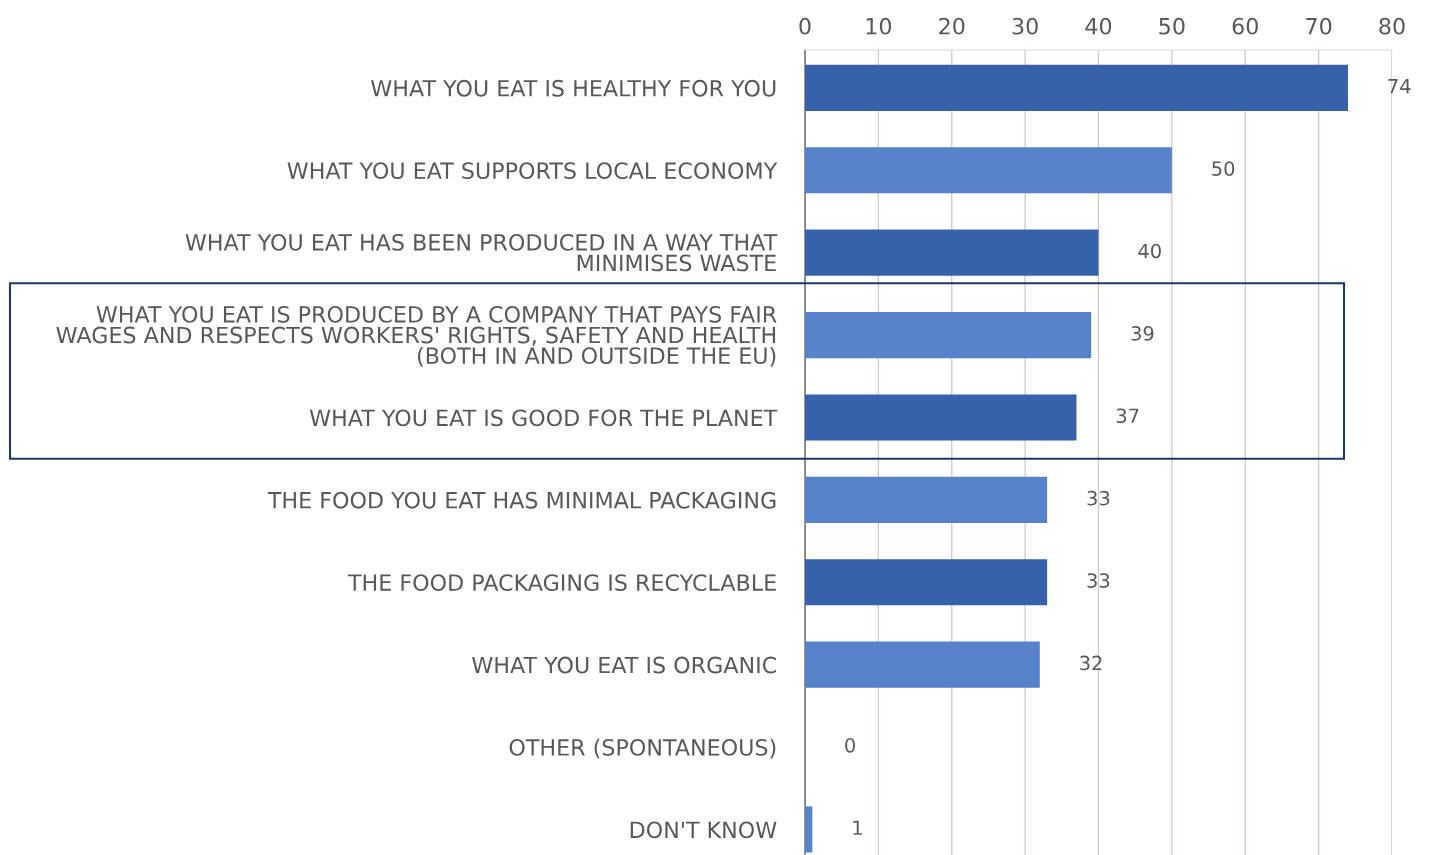  I want to click on x-tick-label: 50, so click(1172, 26).